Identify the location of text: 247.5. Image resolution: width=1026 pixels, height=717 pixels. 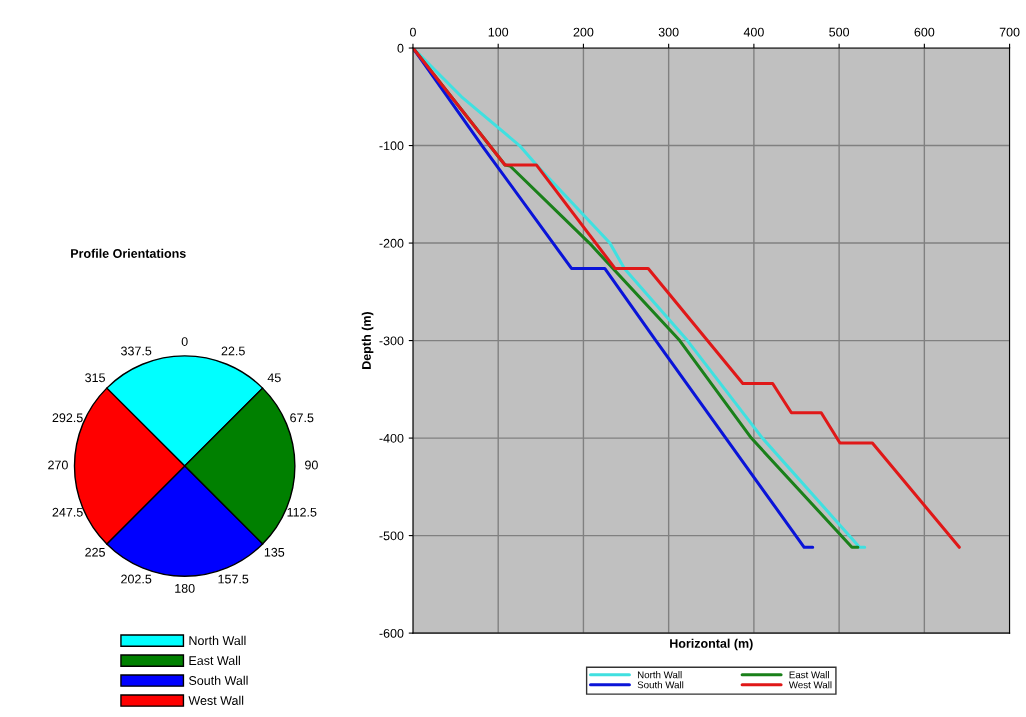
(67, 512).